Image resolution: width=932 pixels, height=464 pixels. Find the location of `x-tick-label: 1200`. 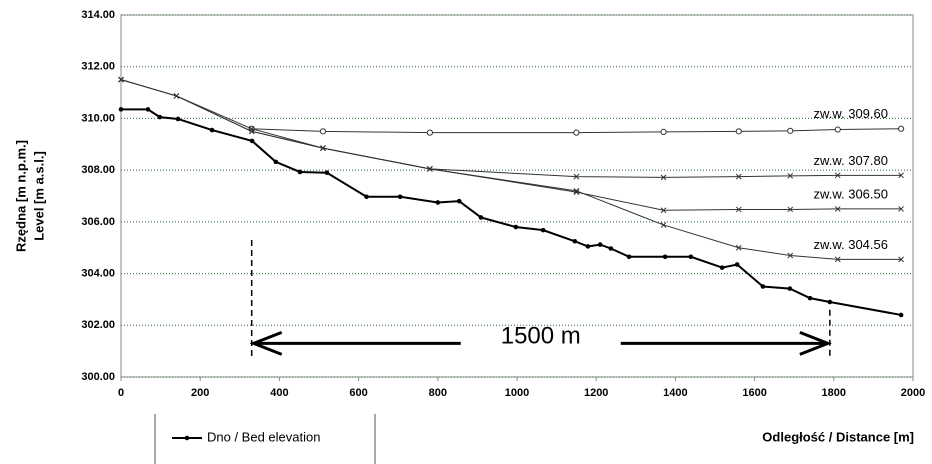

x-tick-label: 1200 is located at coordinates (596, 393).